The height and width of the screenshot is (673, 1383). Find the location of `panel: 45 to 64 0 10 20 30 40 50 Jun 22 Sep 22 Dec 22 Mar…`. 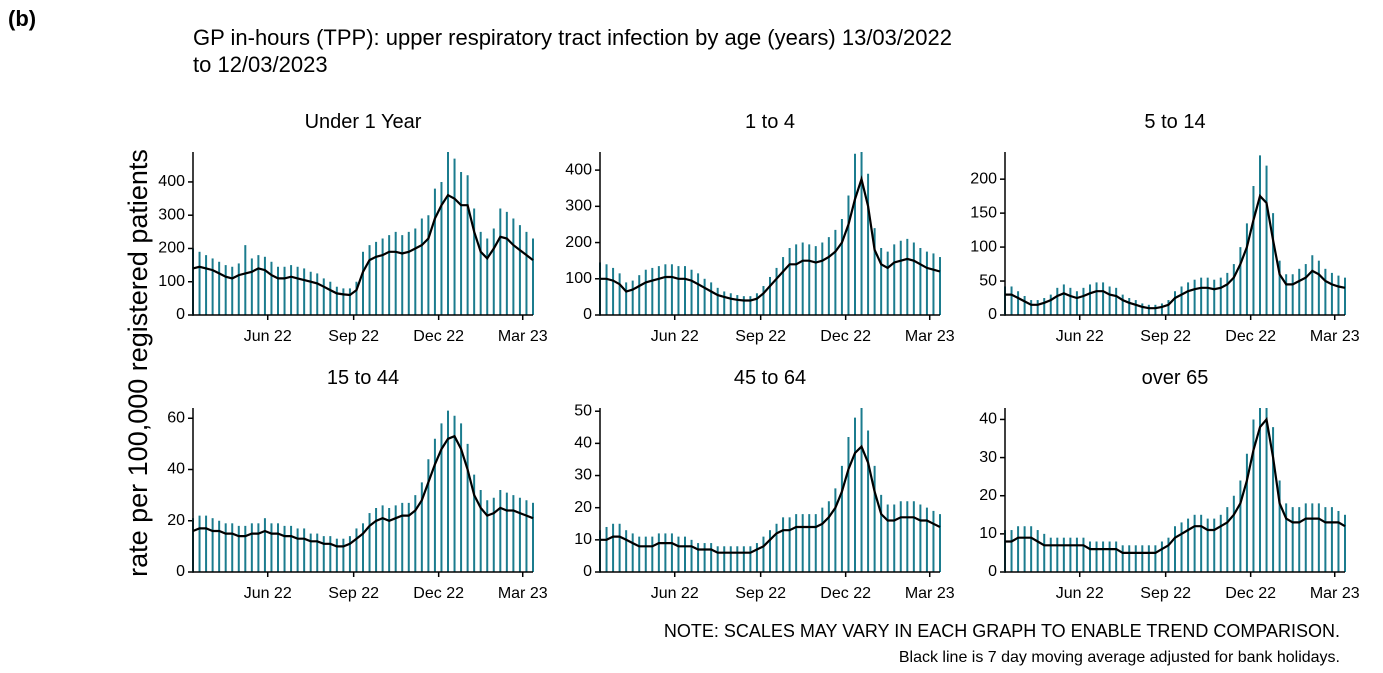

panel: 45 to 64 0 10 20 30 40 50 Jun 22 Sep 22 Dec 22 Mar… is located at coordinates (764, 484).